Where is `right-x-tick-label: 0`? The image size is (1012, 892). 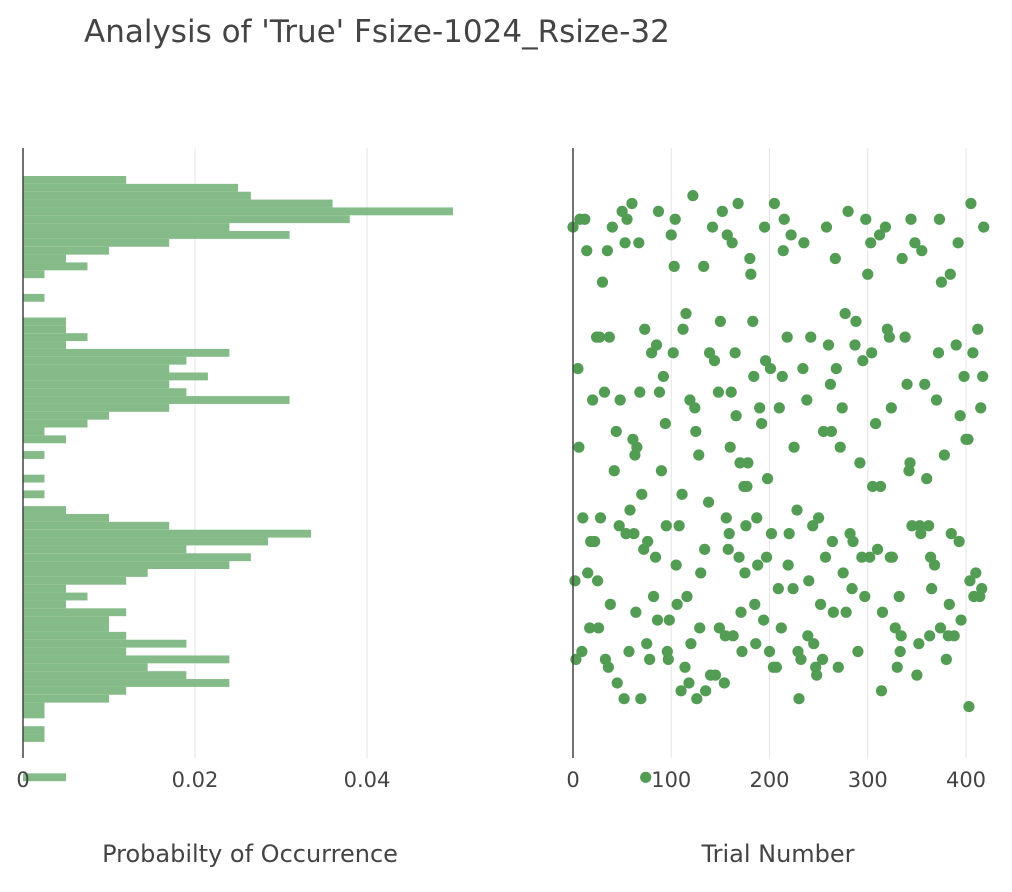
right-x-tick-label: 0 is located at coordinates (572, 780).